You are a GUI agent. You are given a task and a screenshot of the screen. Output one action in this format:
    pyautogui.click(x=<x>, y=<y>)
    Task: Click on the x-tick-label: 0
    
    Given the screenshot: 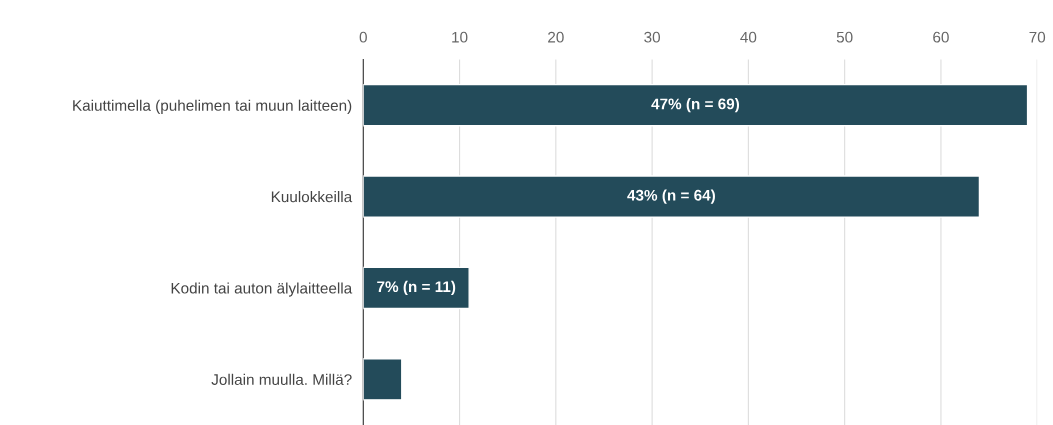 What is the action you would take?
    pyautogui.click(x=363, y=37)
    